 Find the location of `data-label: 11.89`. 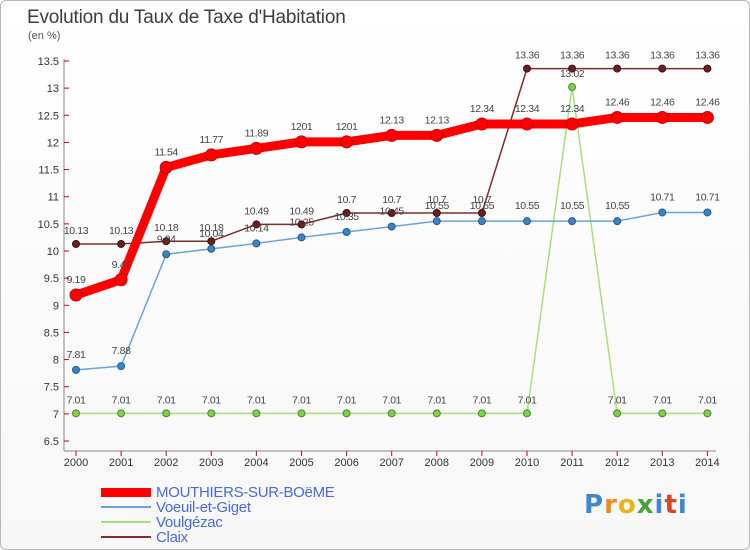

data-label: 11.89 is located at coordinates (257, 133).